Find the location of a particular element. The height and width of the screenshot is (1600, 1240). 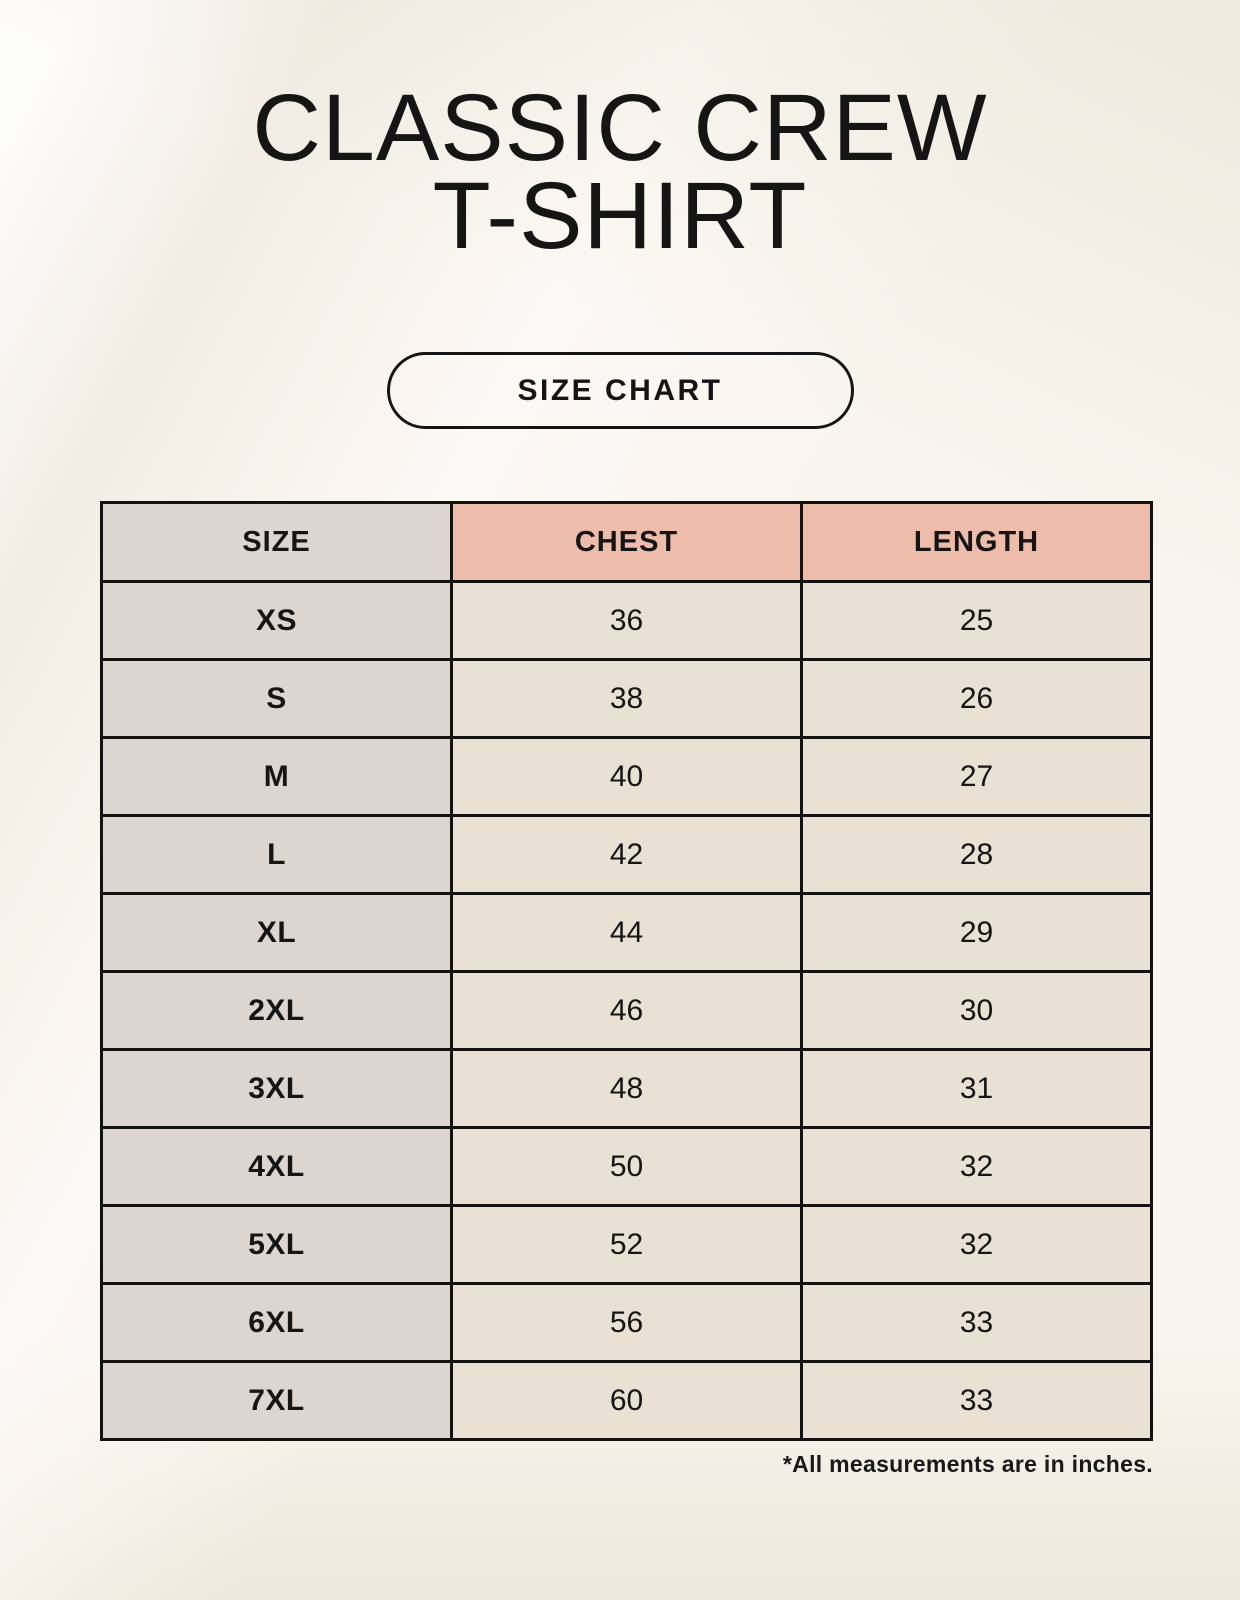

page-title-line2: T-SHIRT is located at coordinates (620, 216).